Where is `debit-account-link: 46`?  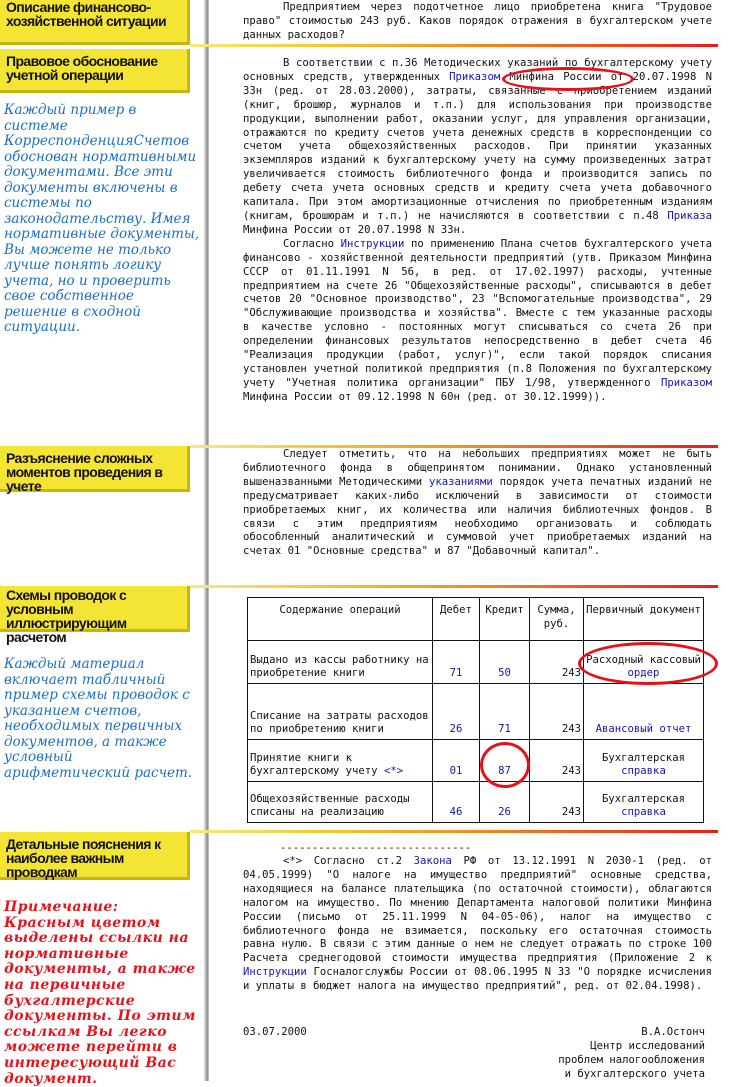
debit-account-link: 46 is located at coordinates (456, 802).